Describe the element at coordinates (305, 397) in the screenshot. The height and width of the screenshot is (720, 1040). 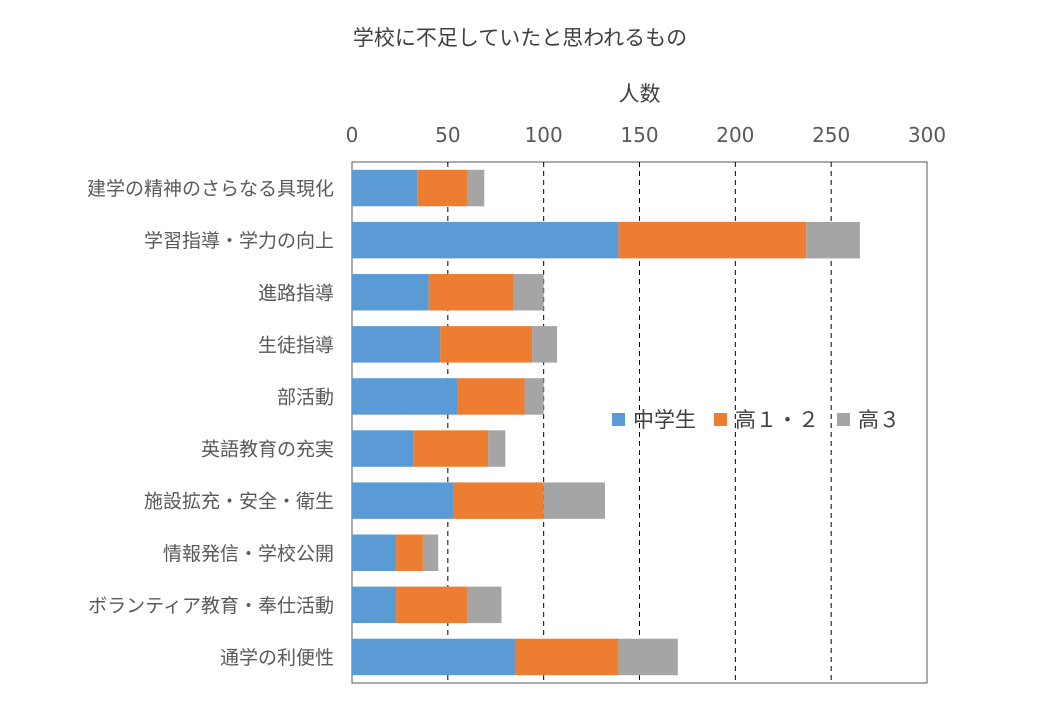
I see `category-label: 部活動` at that location.